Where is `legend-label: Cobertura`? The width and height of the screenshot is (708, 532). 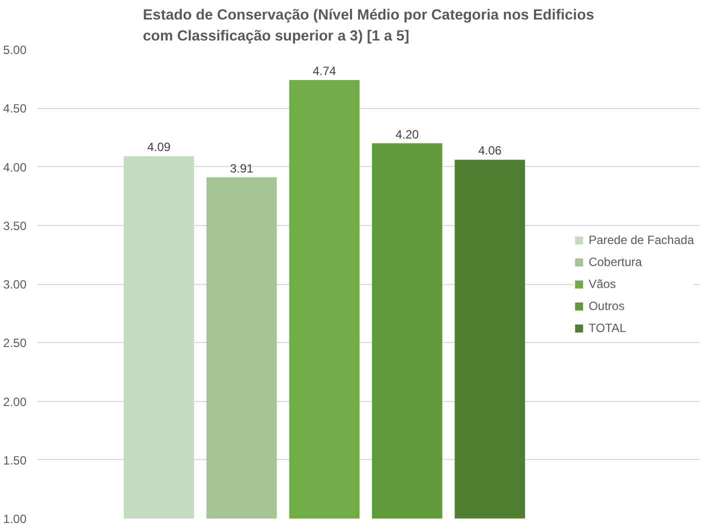
legend-label: Cobertura is located at coordinates (615, 261).